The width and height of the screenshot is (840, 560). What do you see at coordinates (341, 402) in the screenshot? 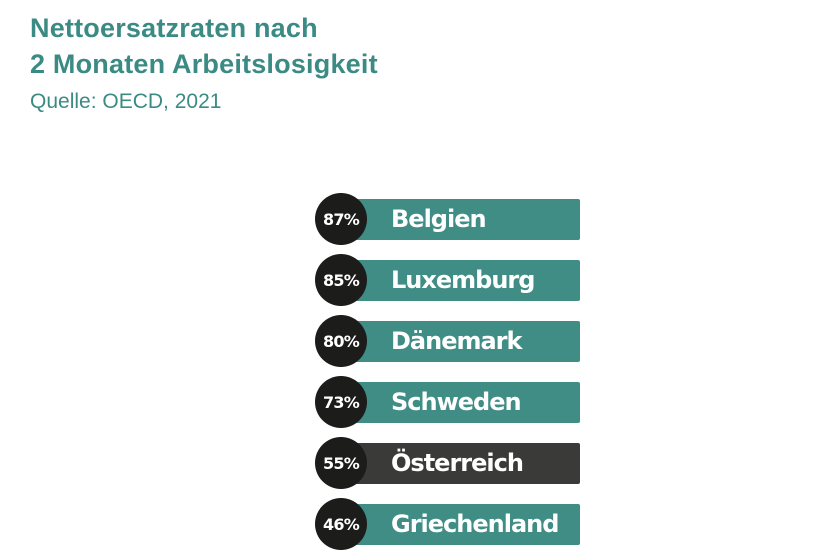
I see `value-badge: 73%` at bounding box center [341, 402].